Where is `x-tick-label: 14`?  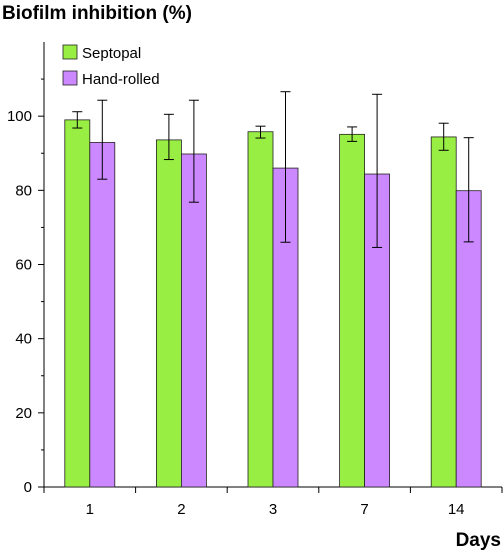
x-tick-label: 14 is located at coordinates (456, 509).